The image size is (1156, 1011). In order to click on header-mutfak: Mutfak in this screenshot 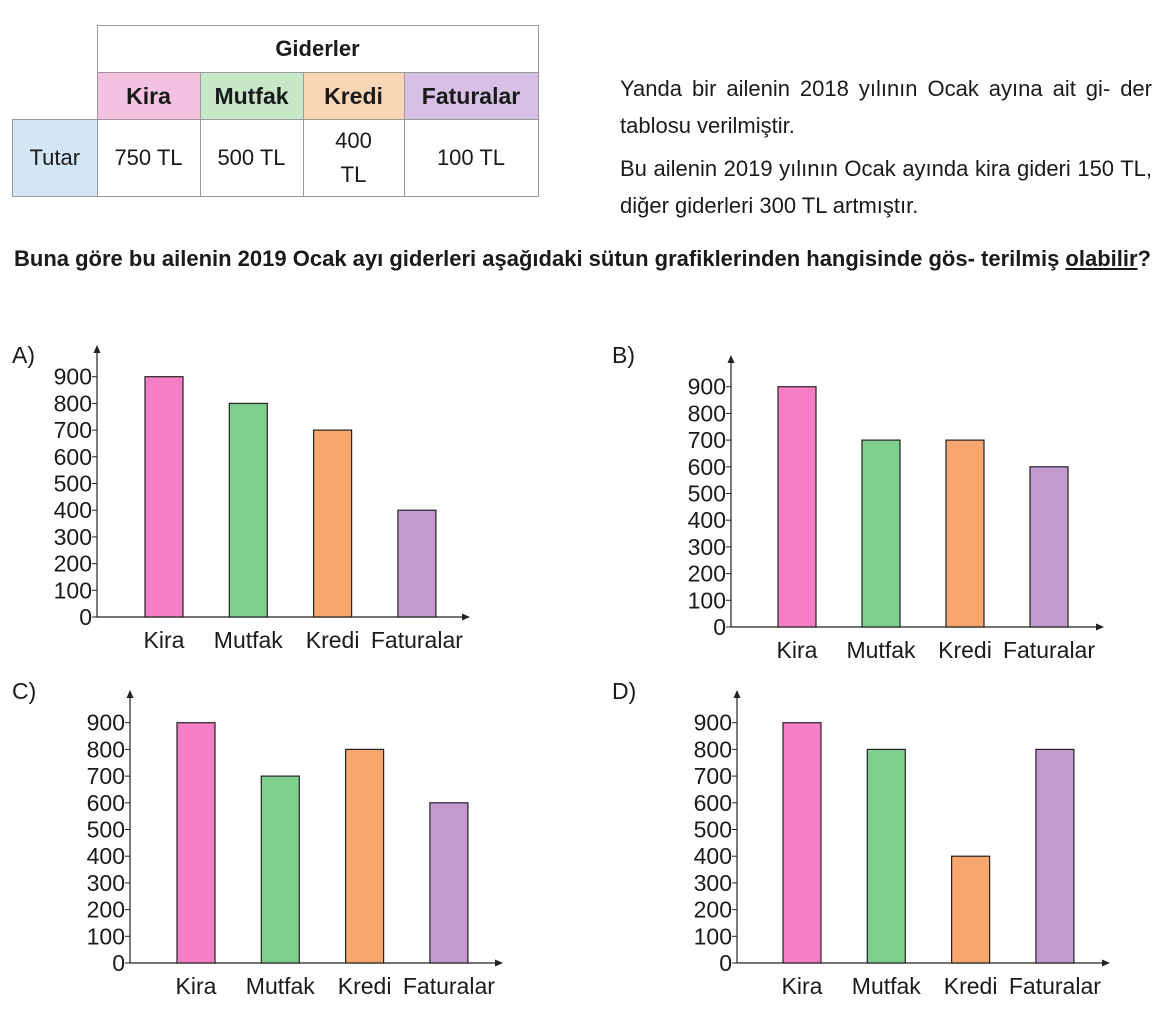, I will do `click(251, 96)`.